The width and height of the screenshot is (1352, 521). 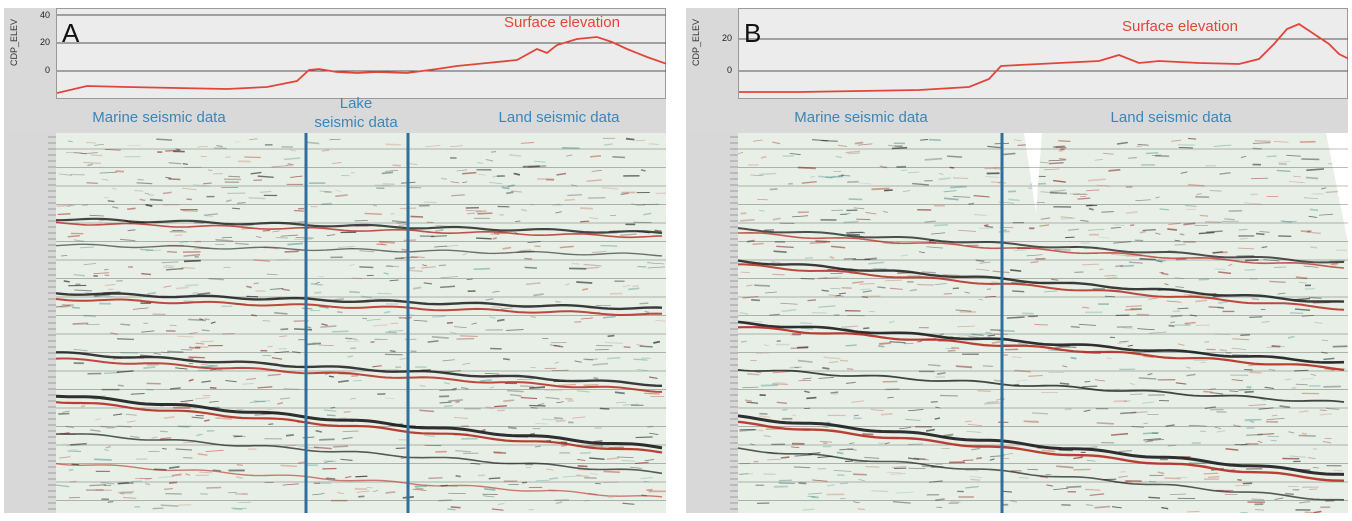 What do you see at coordinates (44, 15) in the screenshot?
I see `panel-a-tick-40: 40` at bounding box center [44, 15].